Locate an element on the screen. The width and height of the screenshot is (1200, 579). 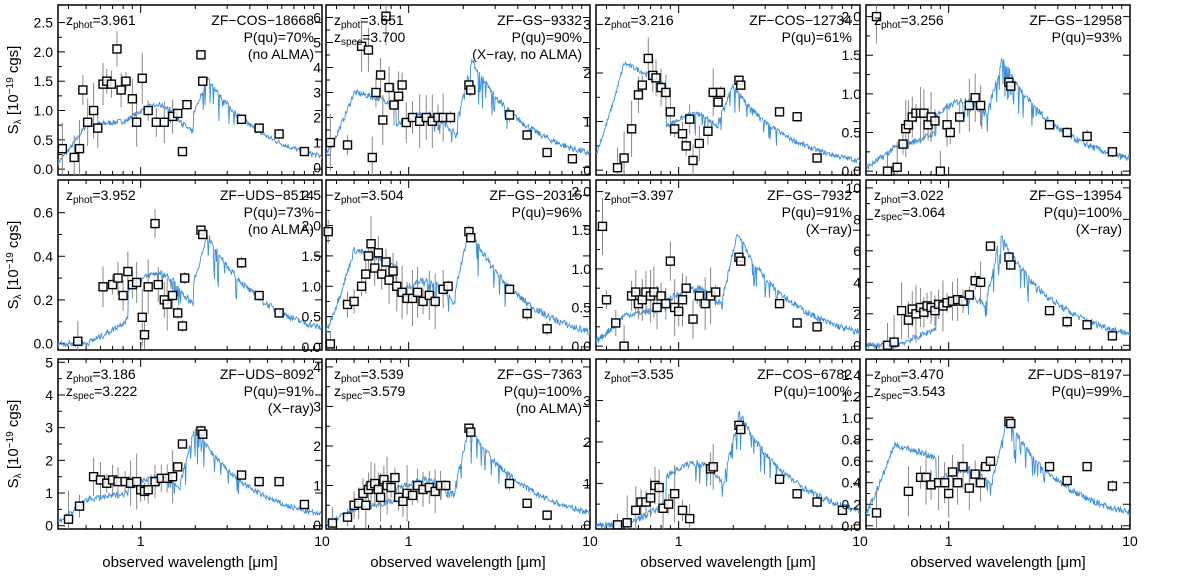
zspec-label: zspec=3.064 is located at coordinates (910, 213).